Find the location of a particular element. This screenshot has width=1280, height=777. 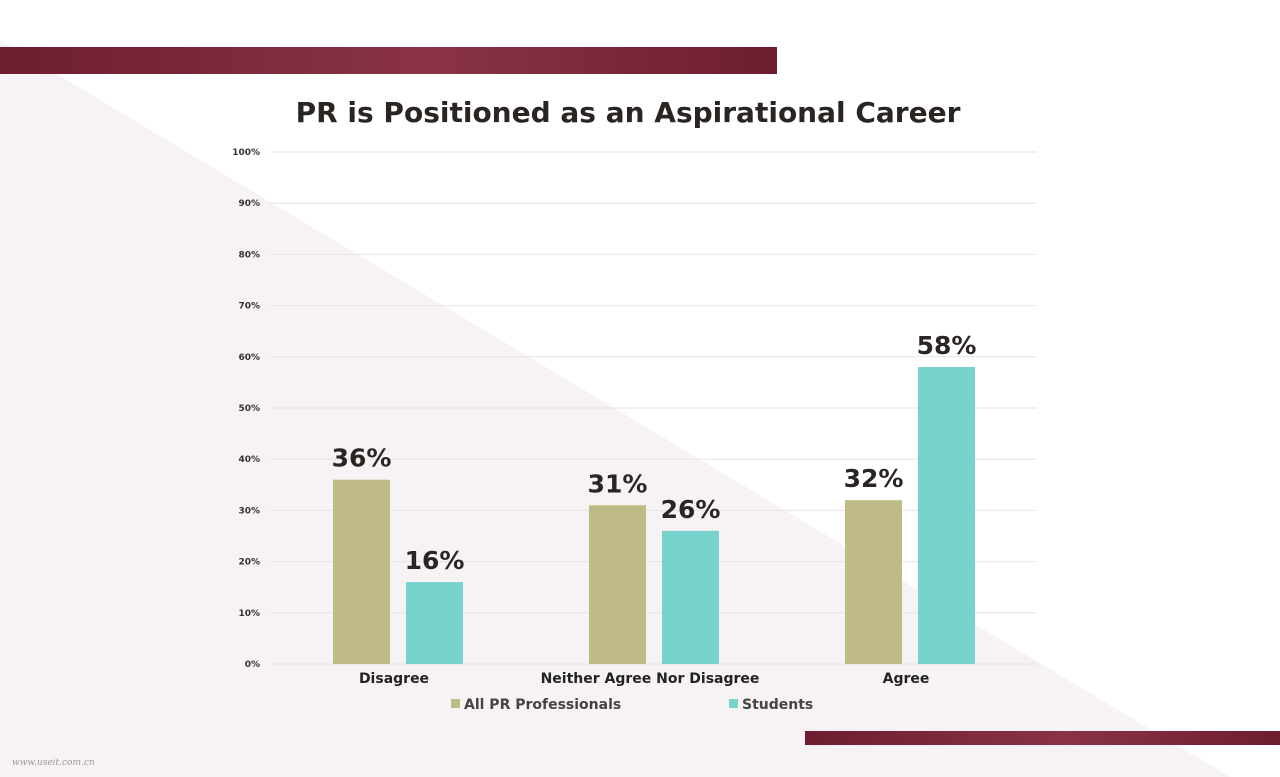

y-tick-label: 30% is located at coordinates (249, 511).